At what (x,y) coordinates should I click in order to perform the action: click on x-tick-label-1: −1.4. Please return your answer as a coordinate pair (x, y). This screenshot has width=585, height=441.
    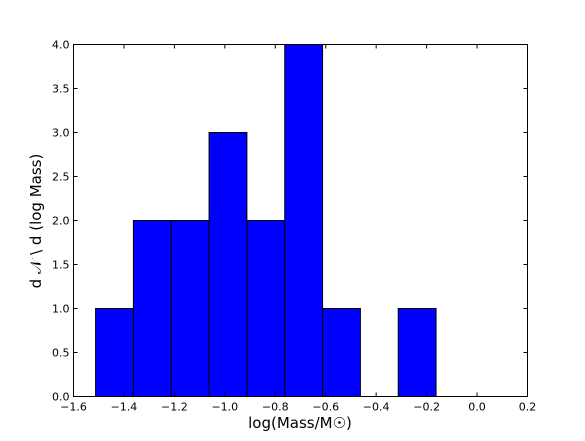
    Looking at the image, I should click on (124, 407).